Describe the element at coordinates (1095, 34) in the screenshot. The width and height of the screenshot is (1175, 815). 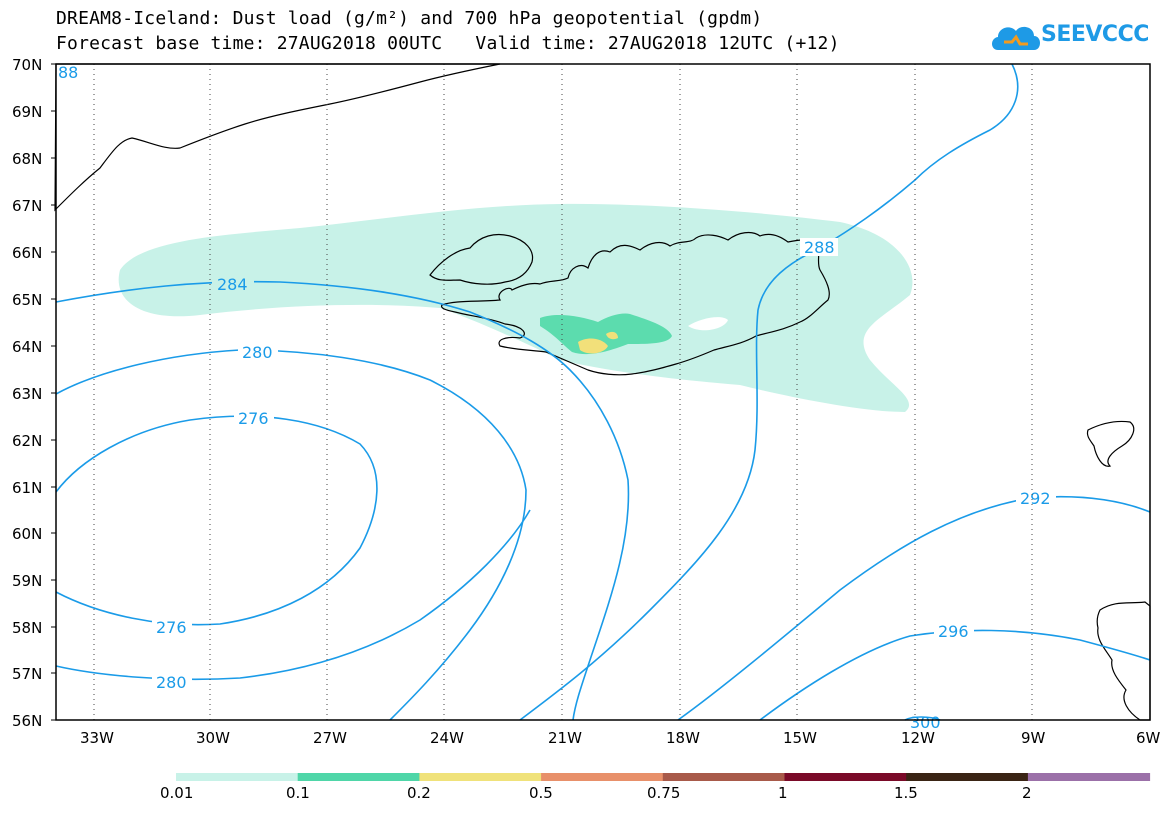
I see `logo-text: SEEVCCC` at that location.